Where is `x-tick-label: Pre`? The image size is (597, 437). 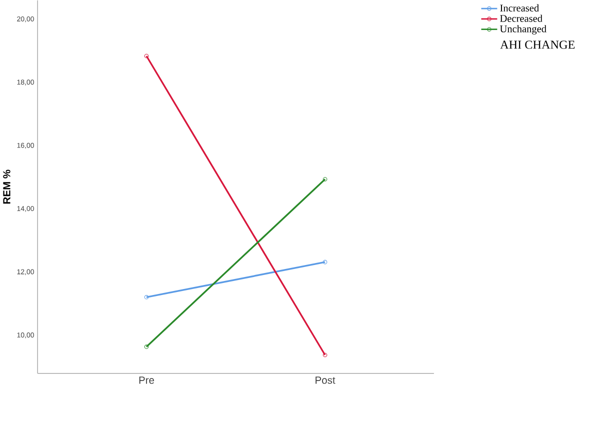 x-tick-label: Pre is located at coordinates (146, 380).